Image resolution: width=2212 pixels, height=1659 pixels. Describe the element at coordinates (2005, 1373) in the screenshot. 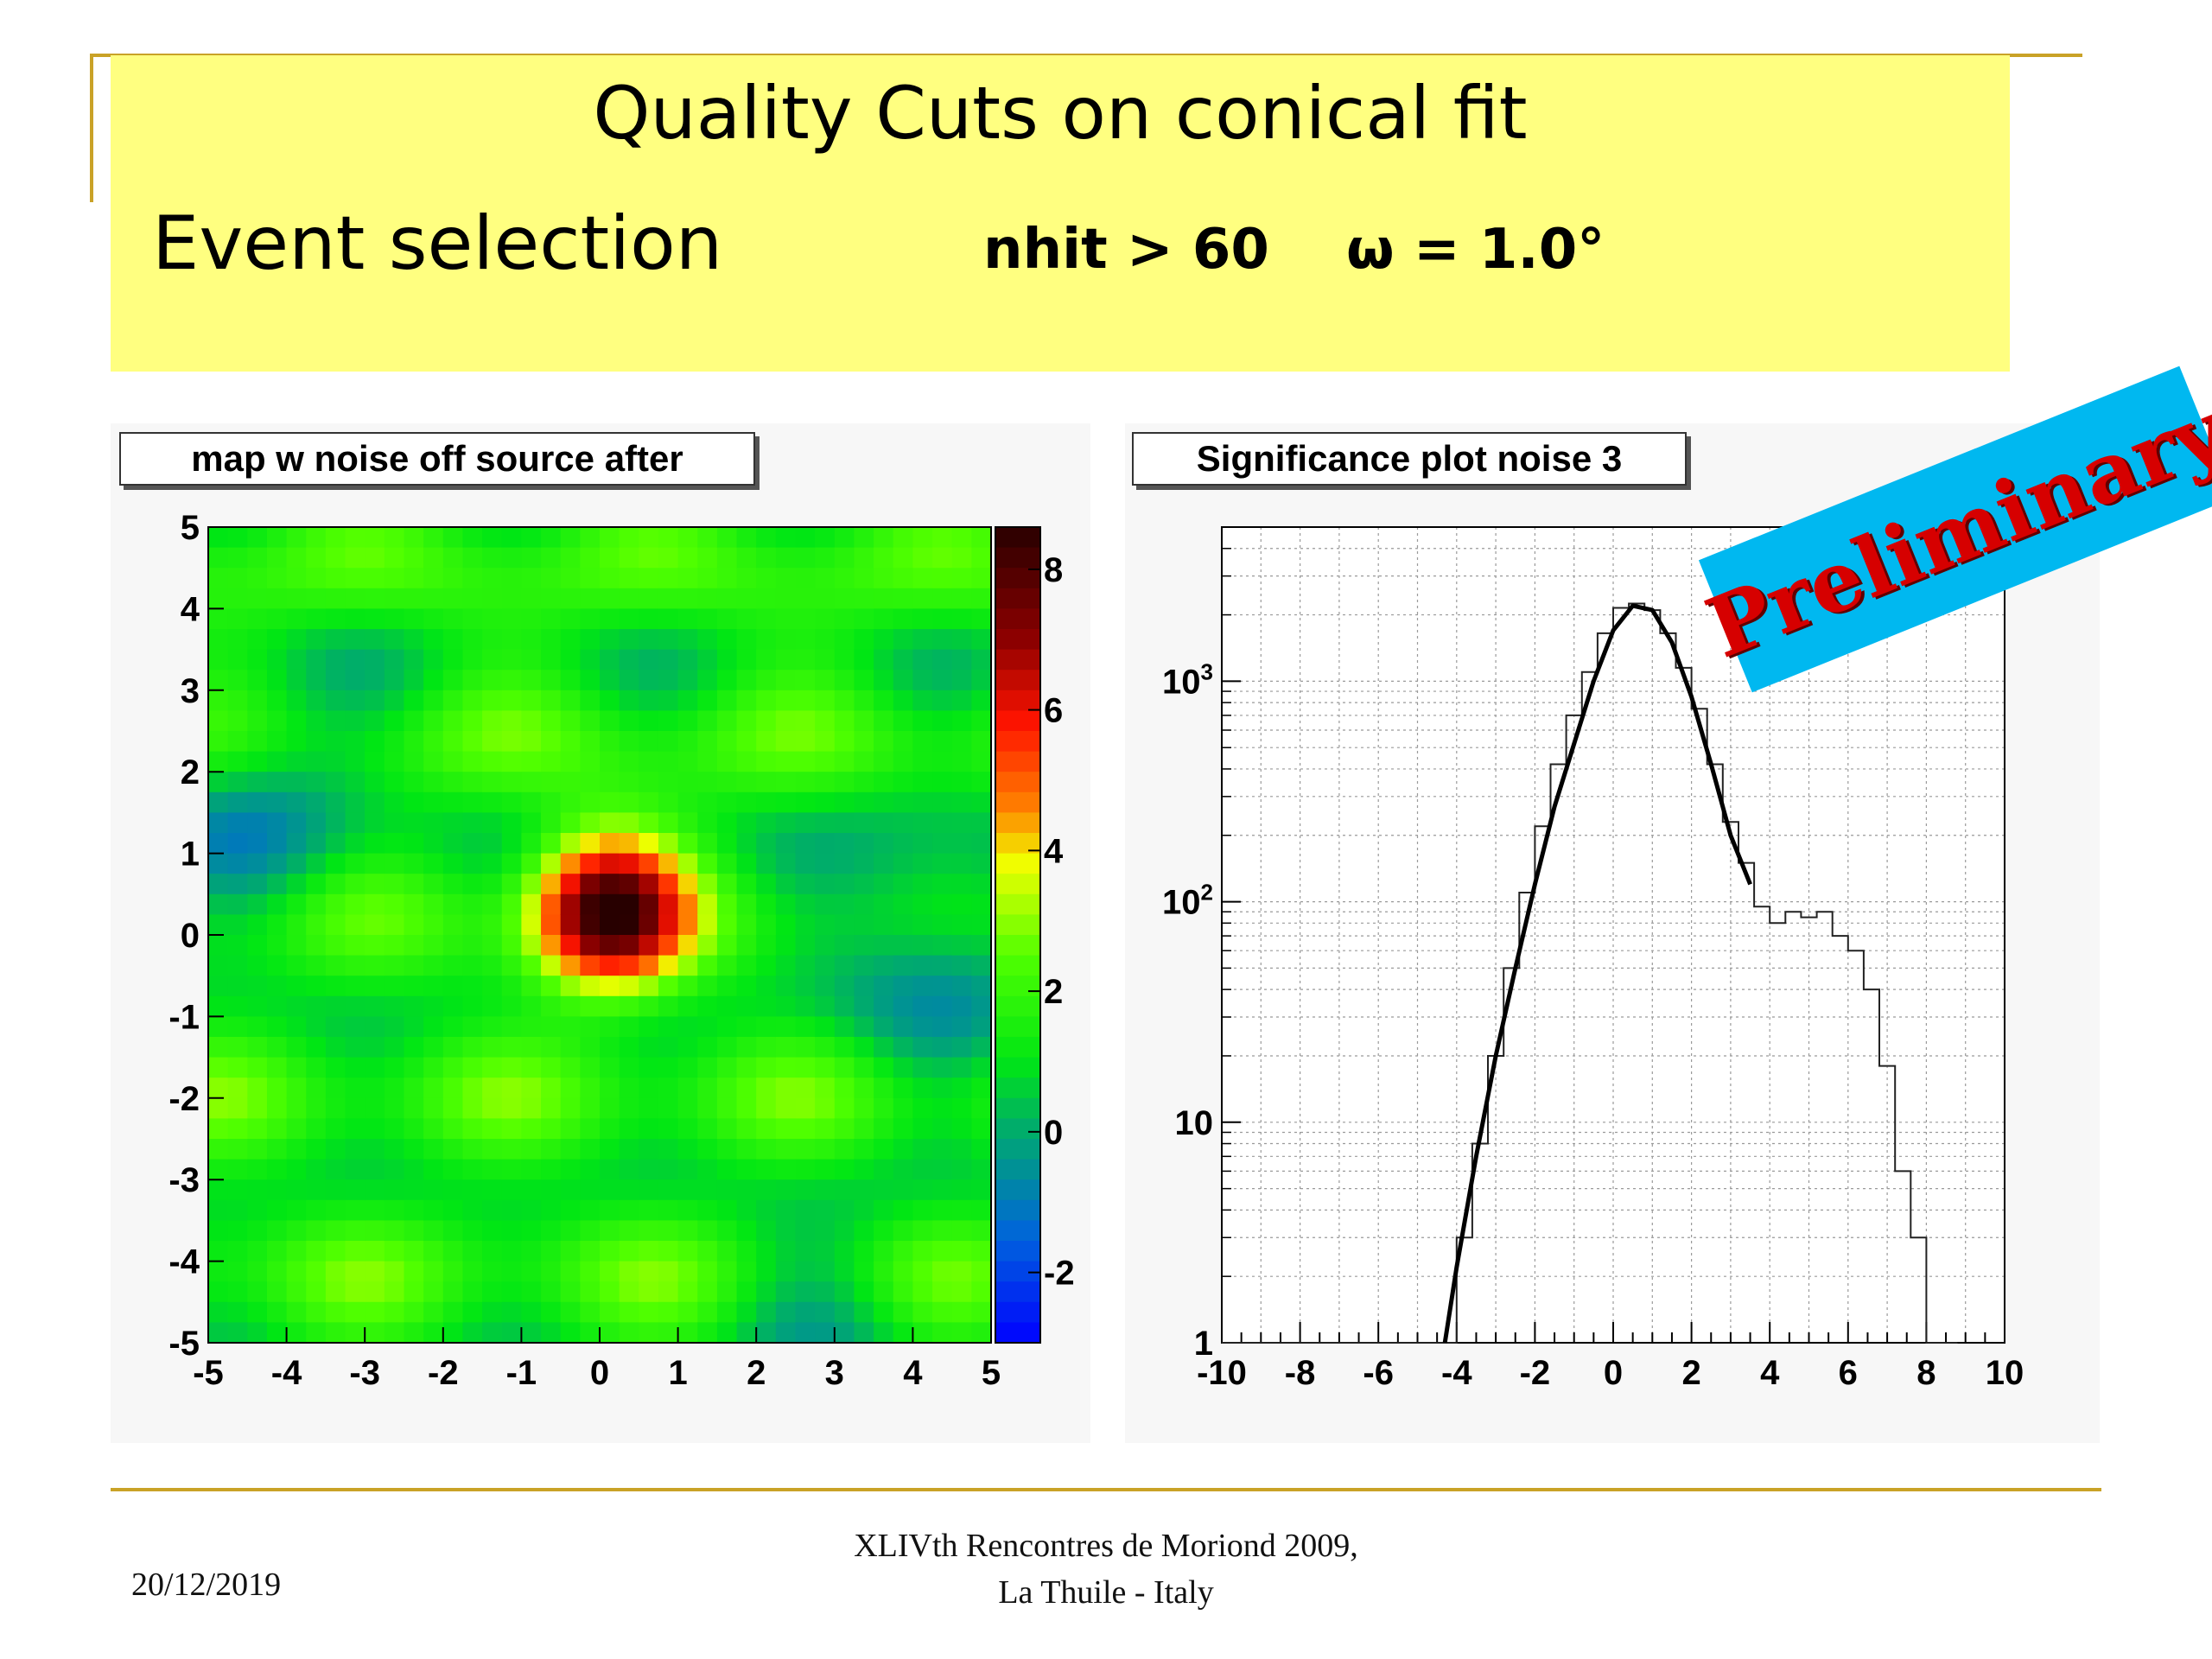

I see `hist-x-tick-label: 10` at that location.